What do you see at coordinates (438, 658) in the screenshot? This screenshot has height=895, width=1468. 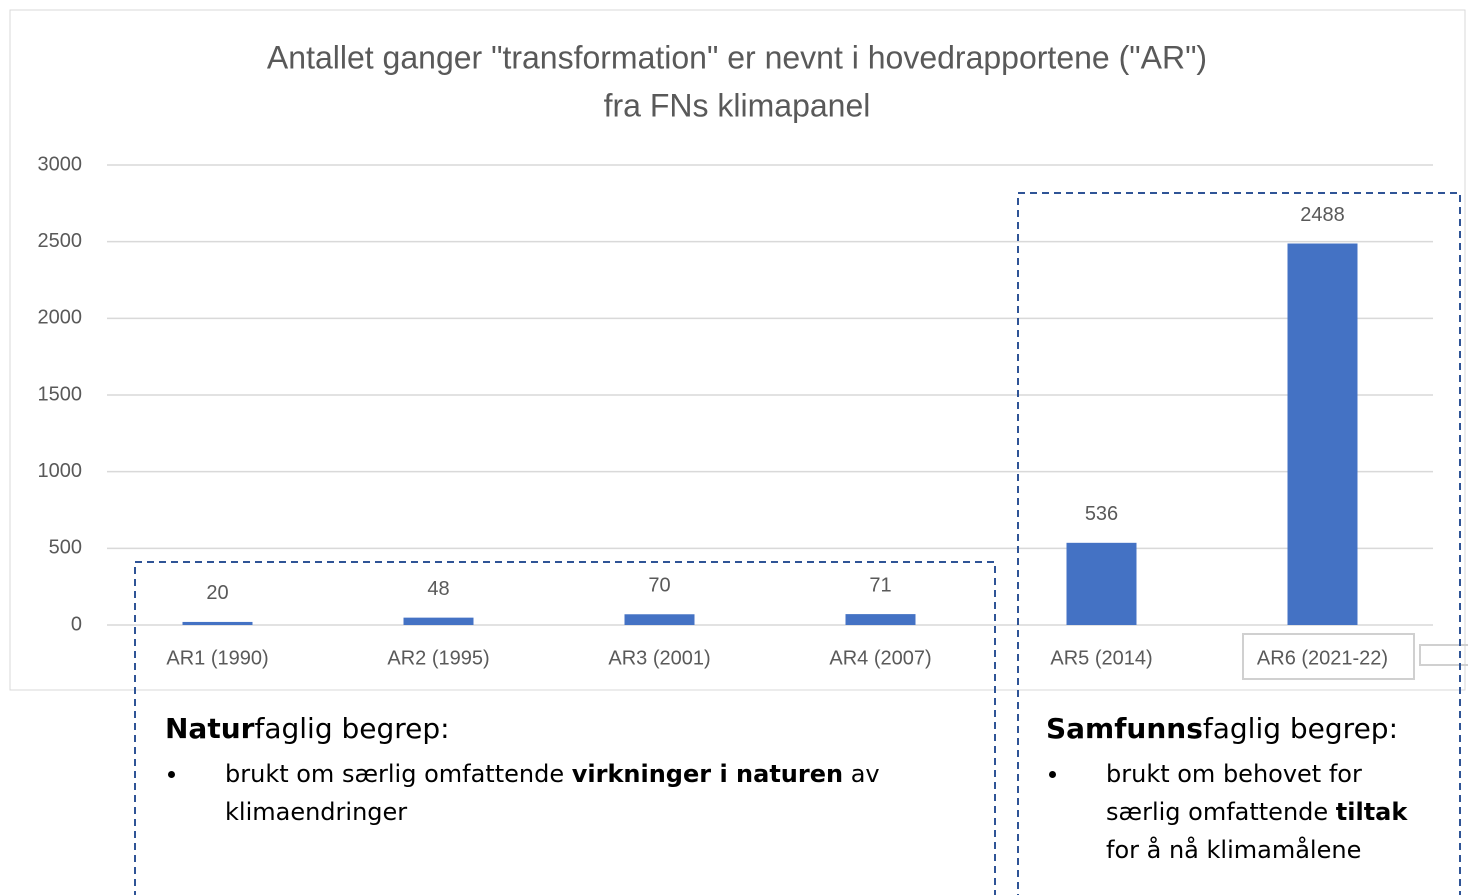 I see `x-tick-label: AR2 (1995)` at bounding box center [438, 658].